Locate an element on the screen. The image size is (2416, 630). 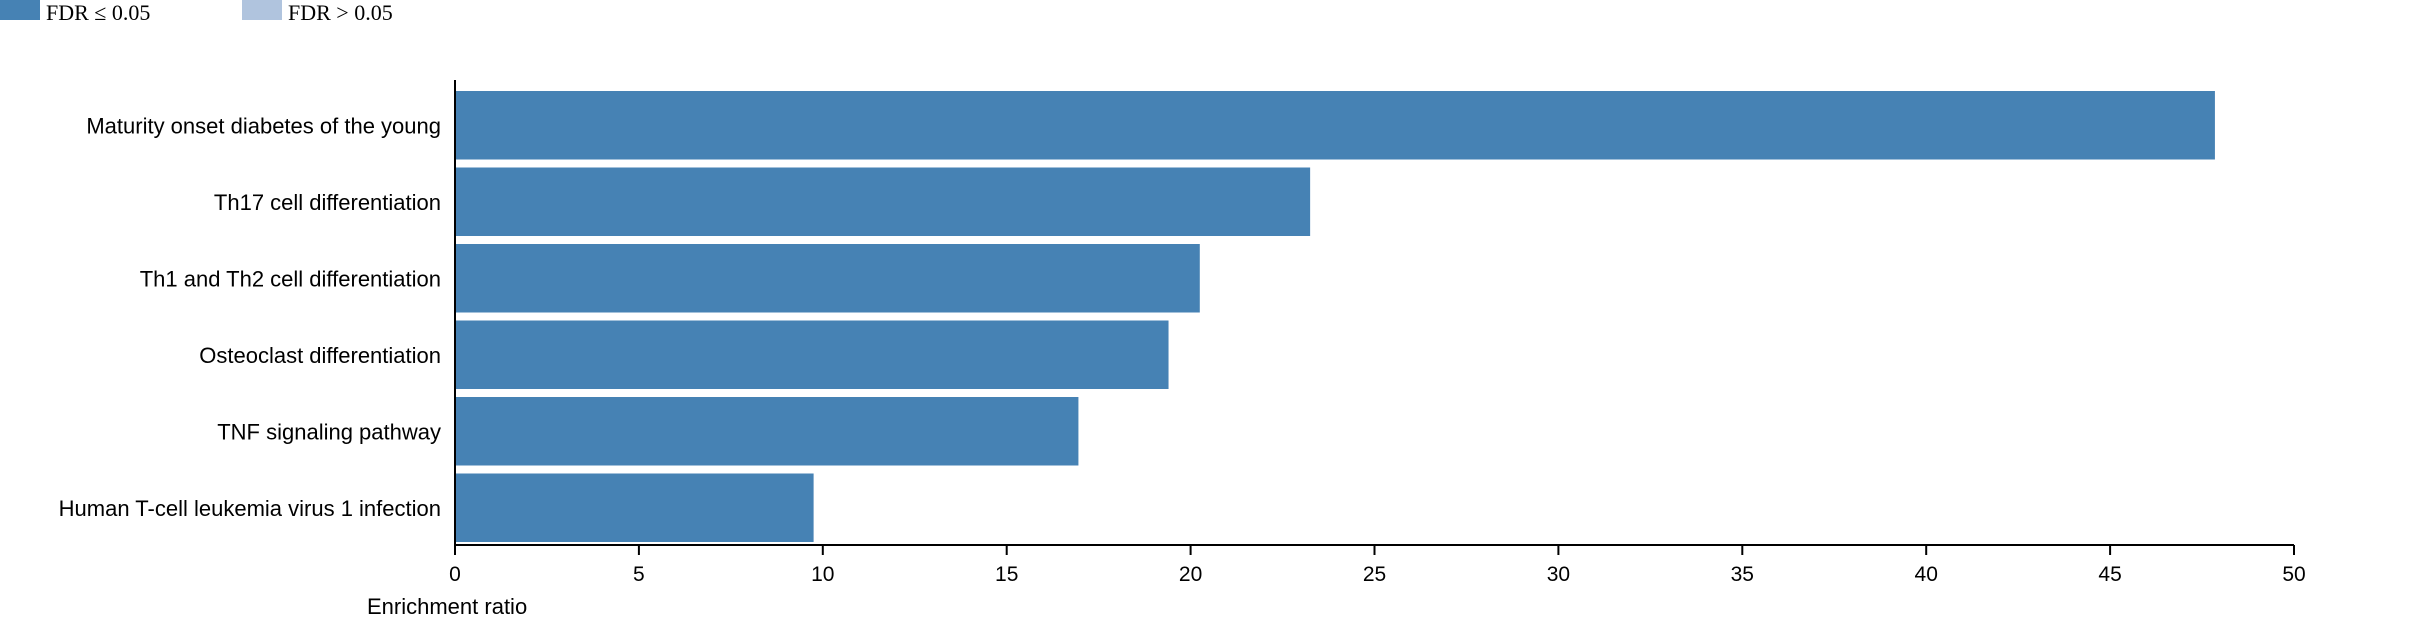
x-axis: 0 5 10 15 20 25 30 35 40 45 50 is located at coordinates (1377, 565).